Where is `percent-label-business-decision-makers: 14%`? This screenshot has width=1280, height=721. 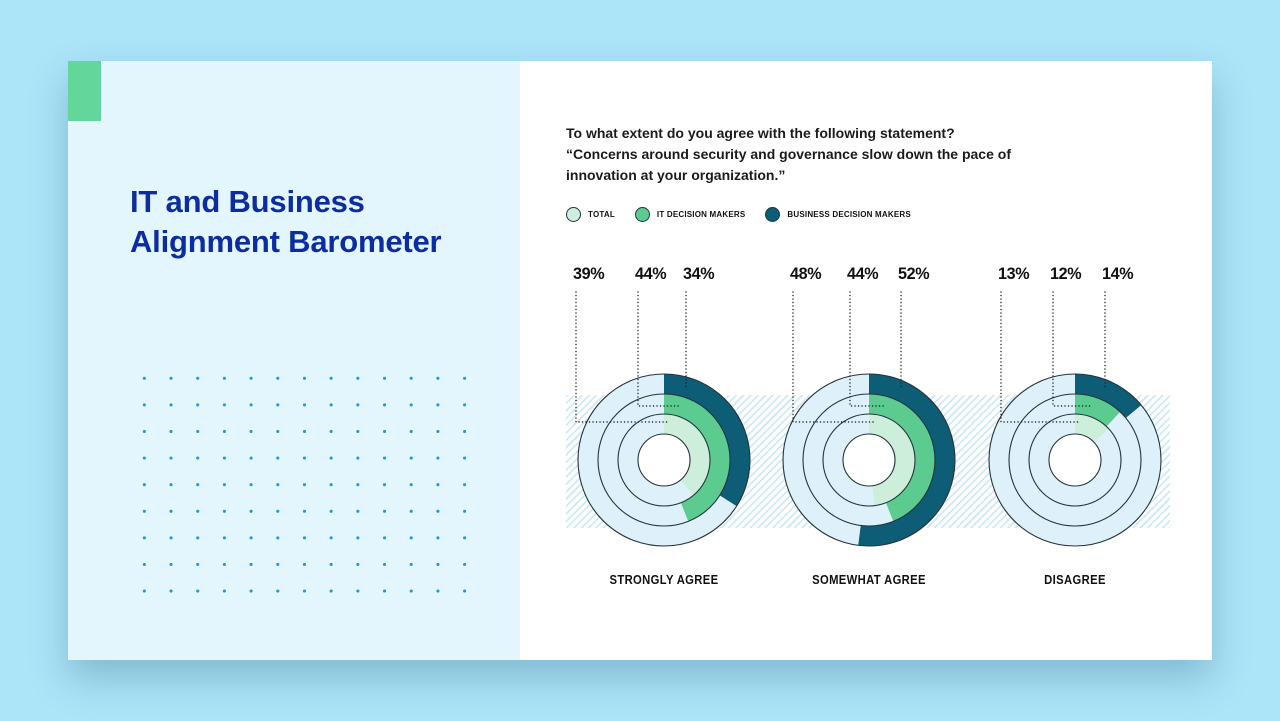
percent-label-business-decision-makers: 14% is located at coordinates (1118, 273).